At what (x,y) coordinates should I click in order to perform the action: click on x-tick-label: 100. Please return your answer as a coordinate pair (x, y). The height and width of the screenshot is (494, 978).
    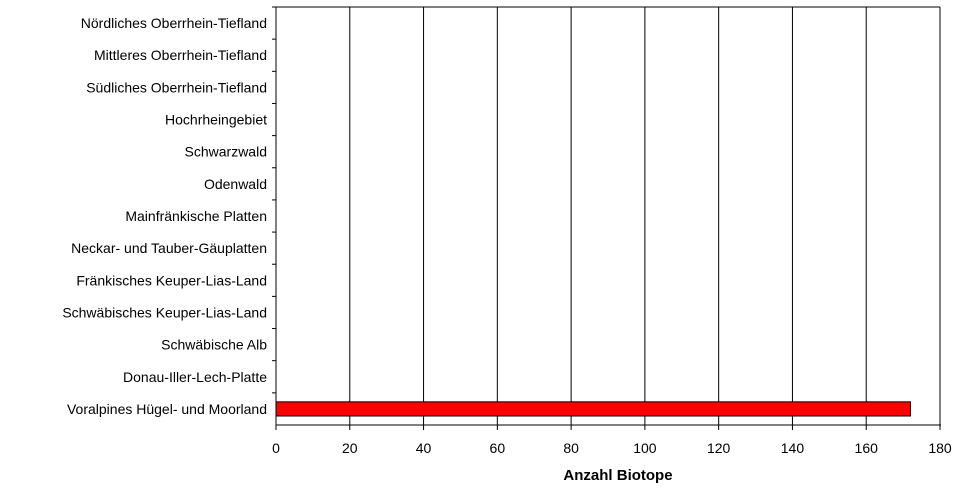
    Looking at the image, I should click on (645, 448).